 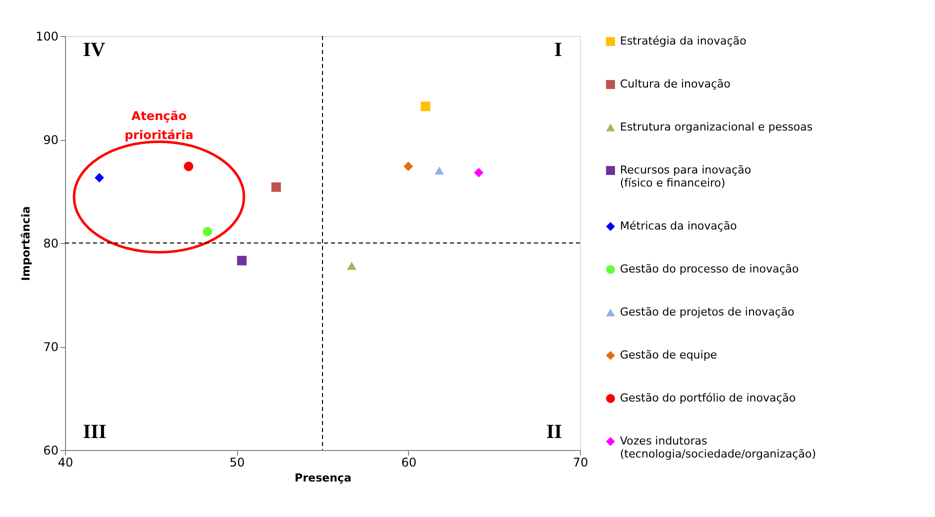 What do you see at coordinates (708, 398) in the screenshot?
I see `legend-label: Gestão do portfólio de inovação` at bounding box center [708, 398].